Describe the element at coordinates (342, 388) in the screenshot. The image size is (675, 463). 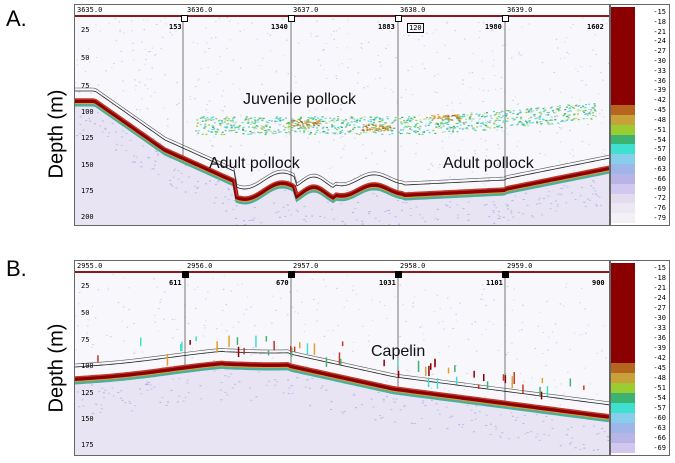
I see `seabed-band` at that location.